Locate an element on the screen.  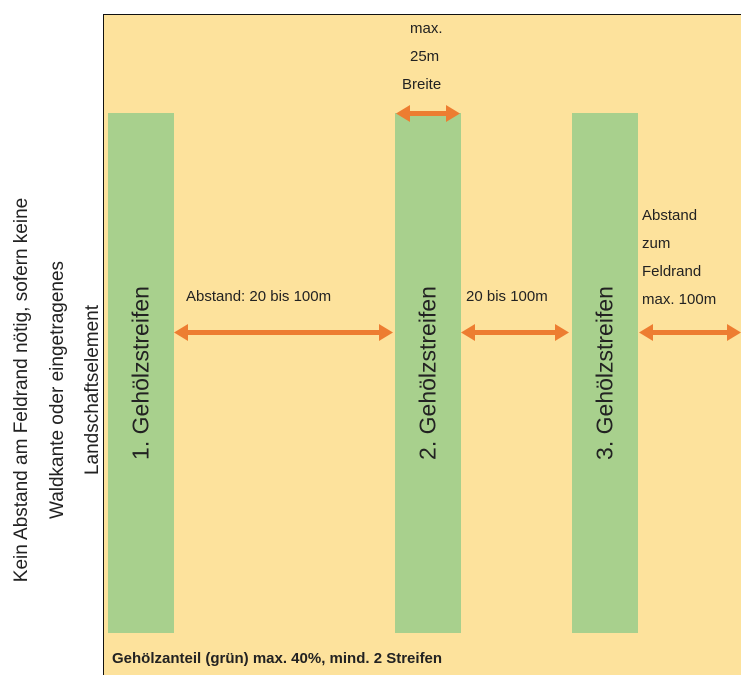
edge-note-line-1: Abstand is located at coordinates (670, 215).